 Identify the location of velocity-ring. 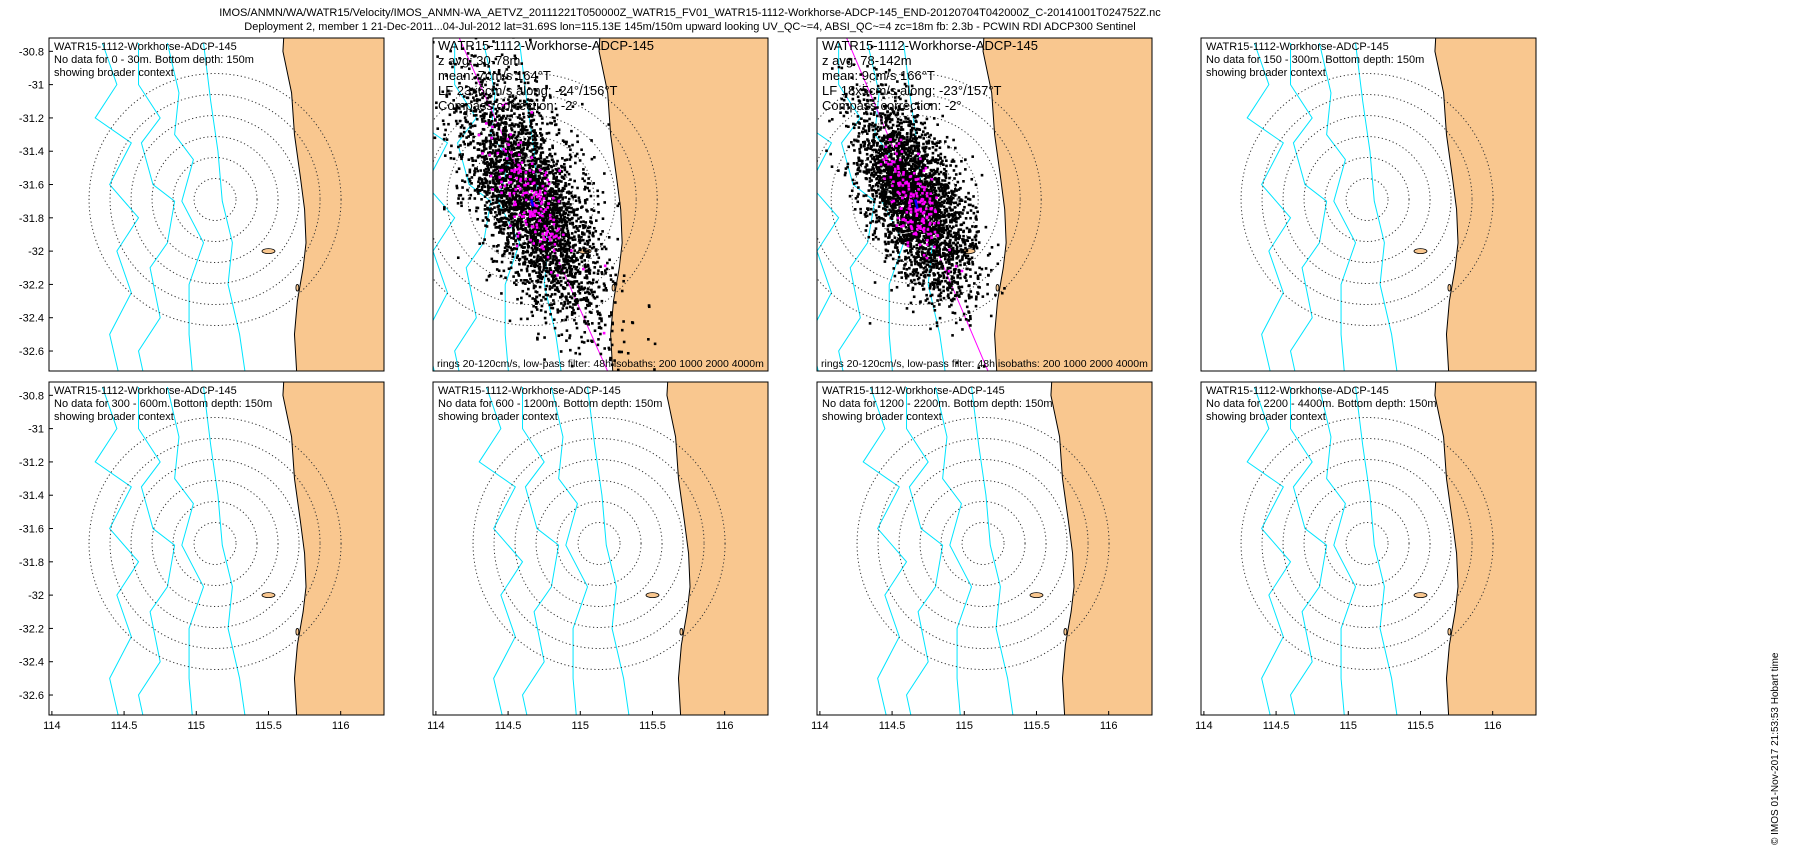
(215, 200).